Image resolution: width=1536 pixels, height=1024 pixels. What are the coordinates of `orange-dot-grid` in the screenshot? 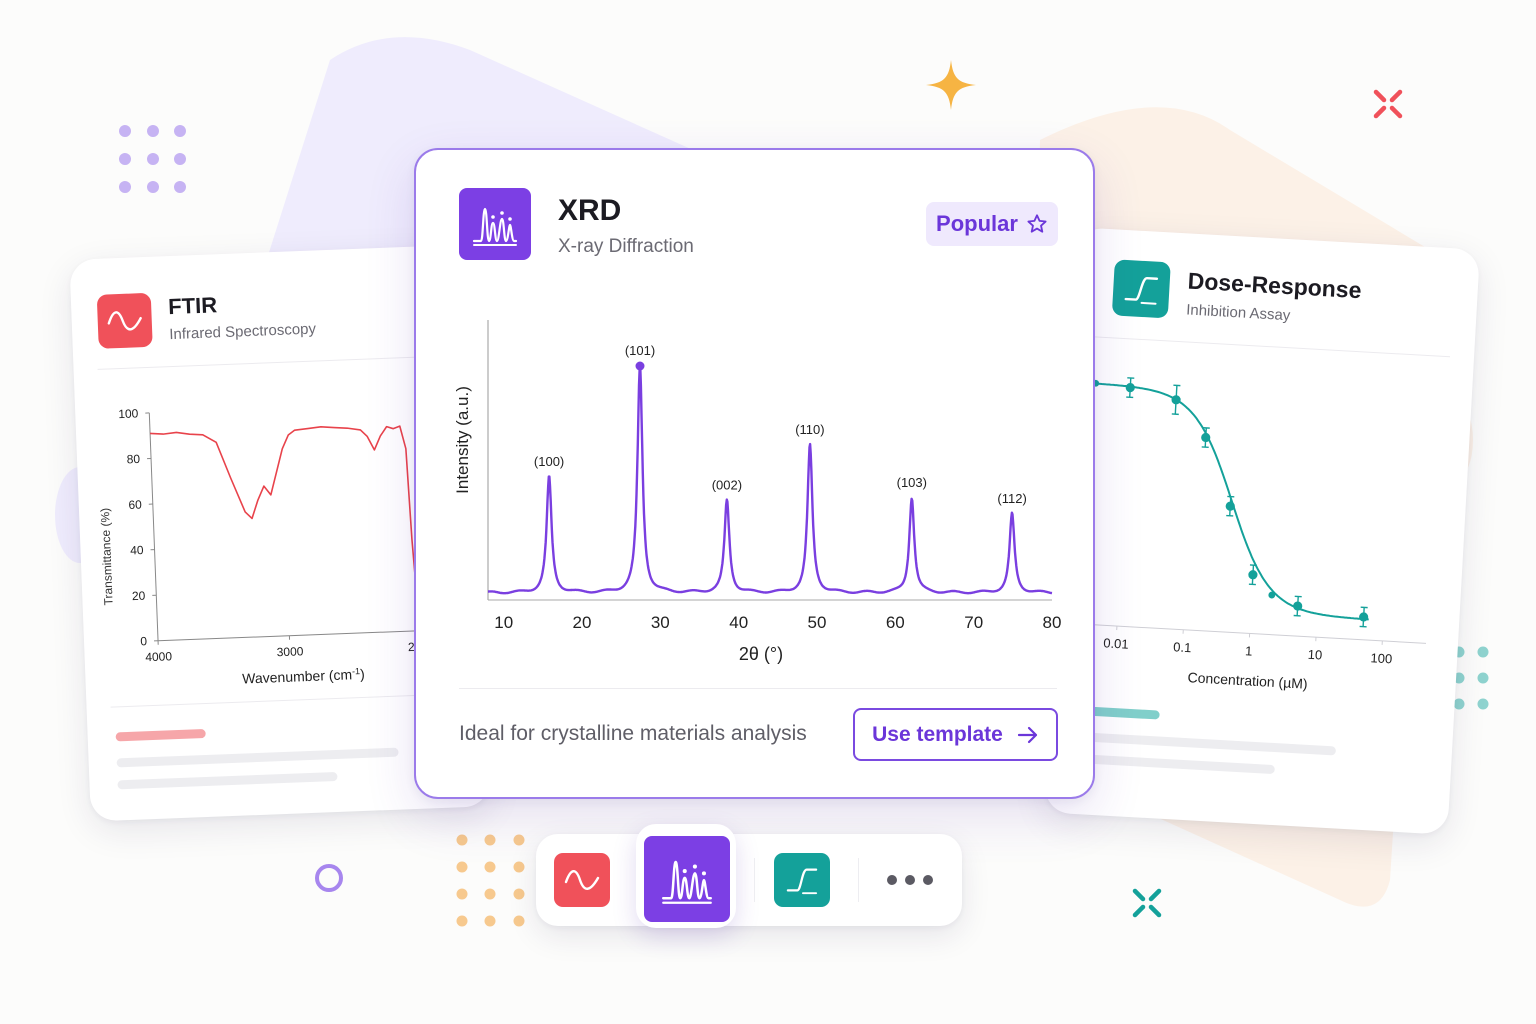 It's located at (490, 880).